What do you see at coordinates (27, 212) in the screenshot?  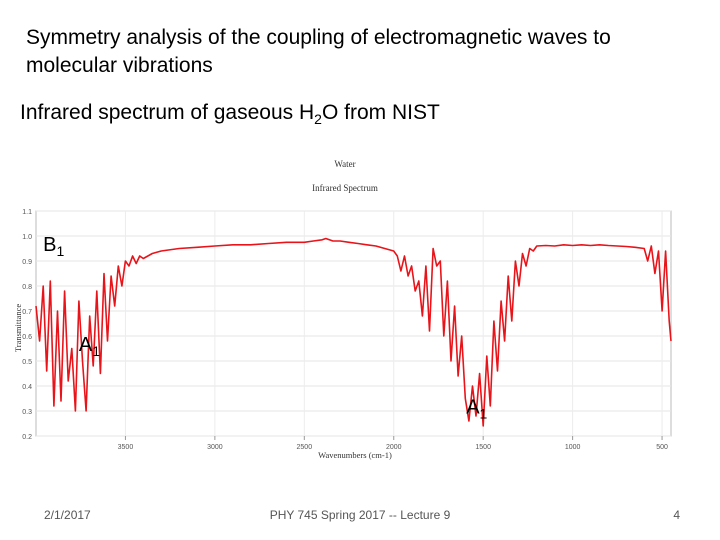 I see `y-tick-label: 1.1` at bounding box center [27, 212].